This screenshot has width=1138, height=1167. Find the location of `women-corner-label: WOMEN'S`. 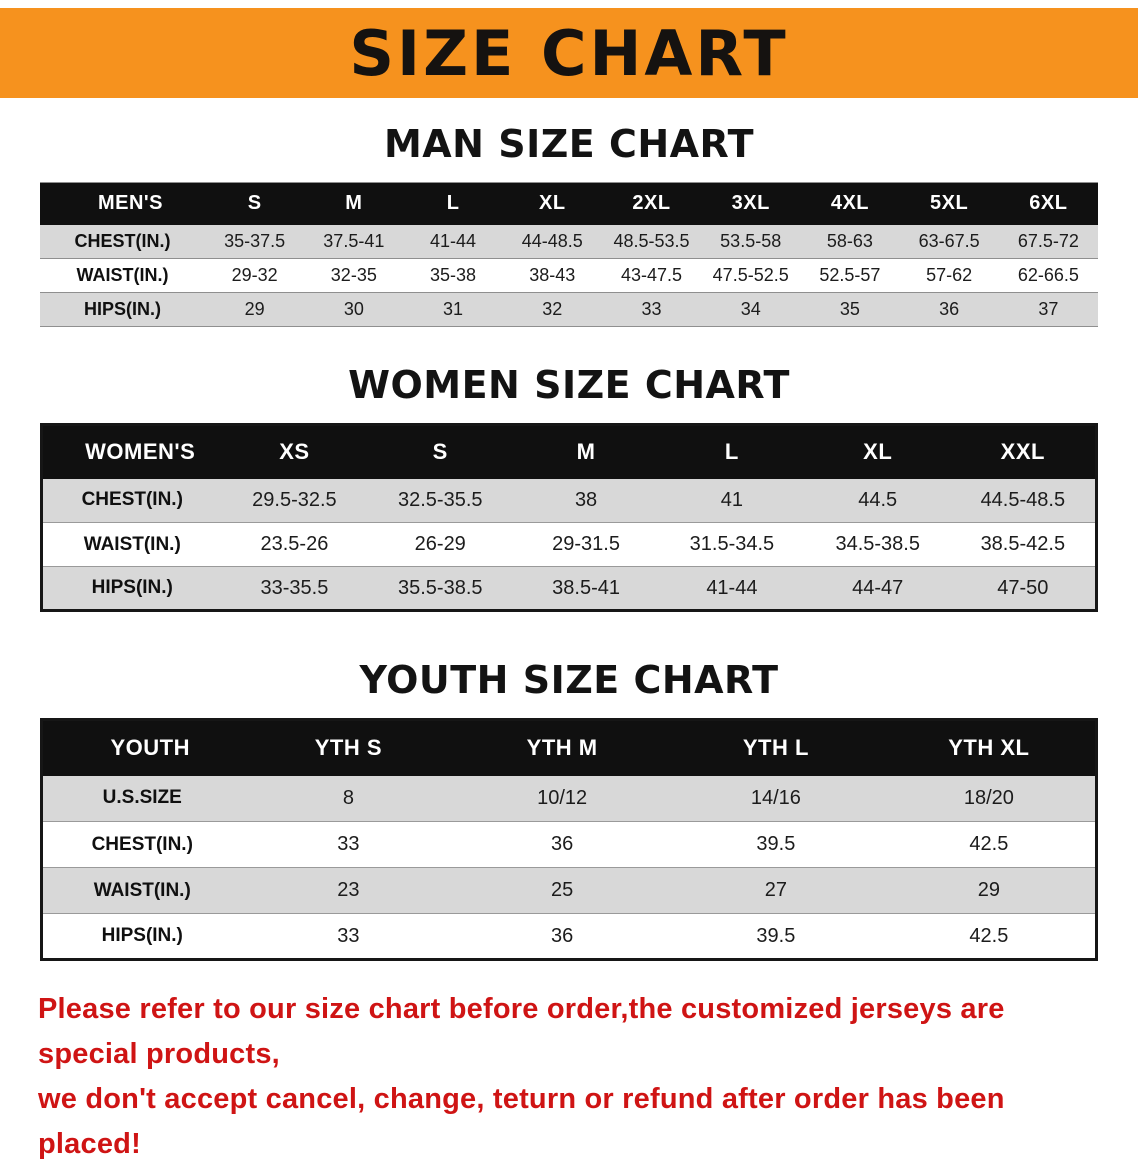

women-corner-label: WOMEN'S is located at coordinates (131, 451).